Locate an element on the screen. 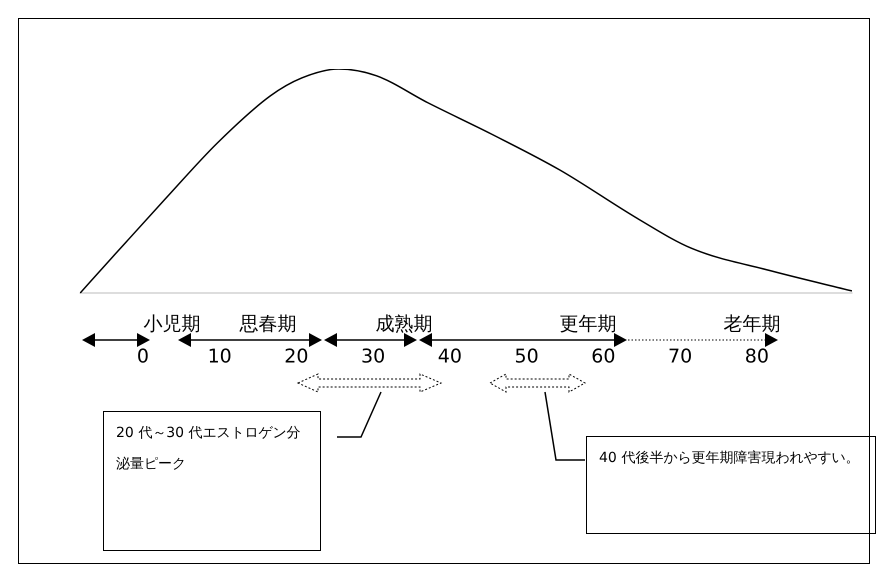 This screenshot has width=885, height=582. text-box: 40 代後半から更年期障害現われやすい。 is located at coordinates (731, 485).